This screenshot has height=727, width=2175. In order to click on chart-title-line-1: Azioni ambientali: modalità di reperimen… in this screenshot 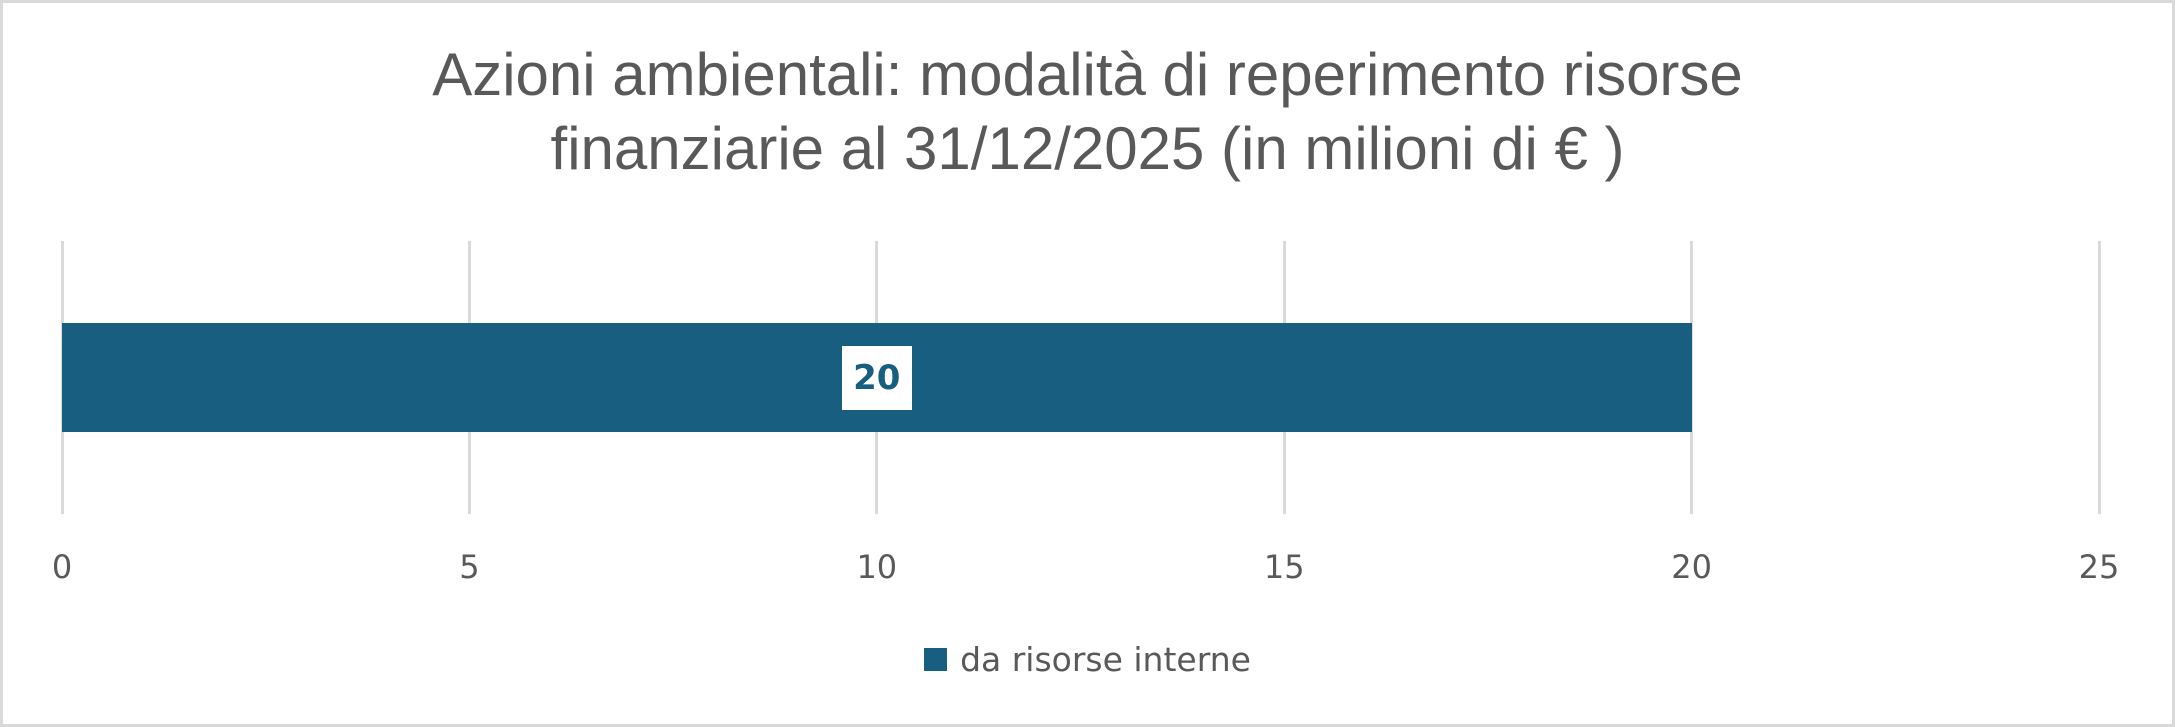, I will do `click(1087, 74)`.